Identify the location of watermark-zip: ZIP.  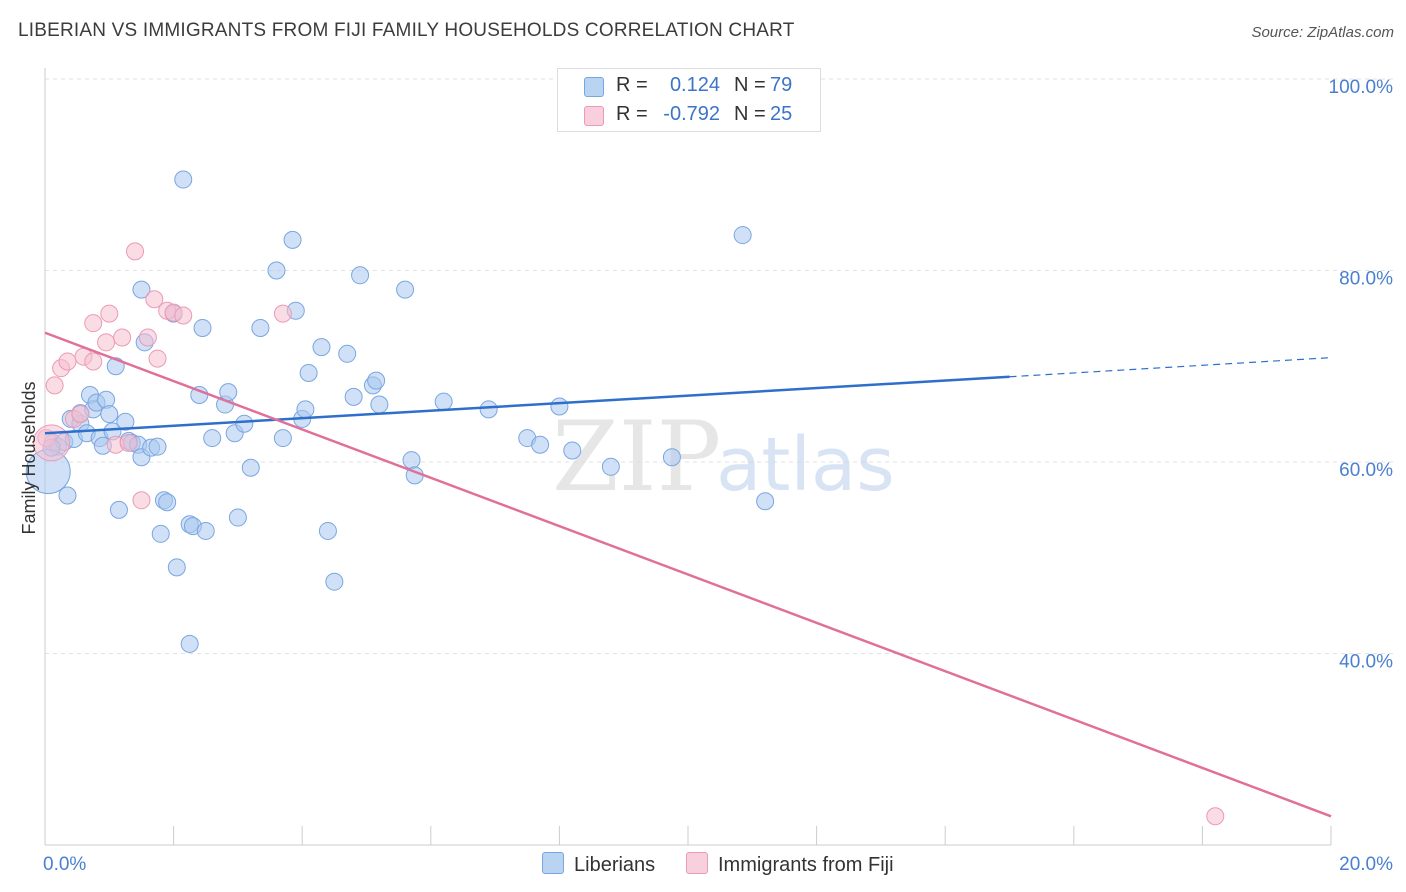
(636, 457).